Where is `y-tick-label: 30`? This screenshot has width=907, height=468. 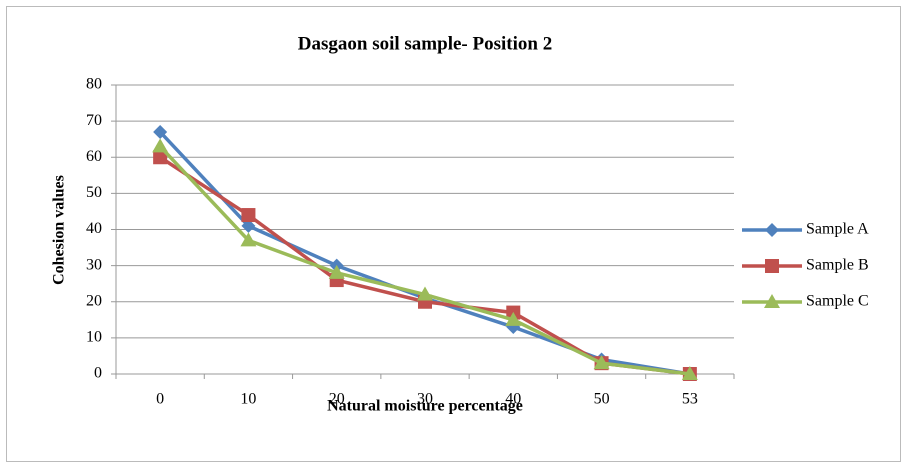
y-tick-label: 30 is located at coordinates (94, 264).